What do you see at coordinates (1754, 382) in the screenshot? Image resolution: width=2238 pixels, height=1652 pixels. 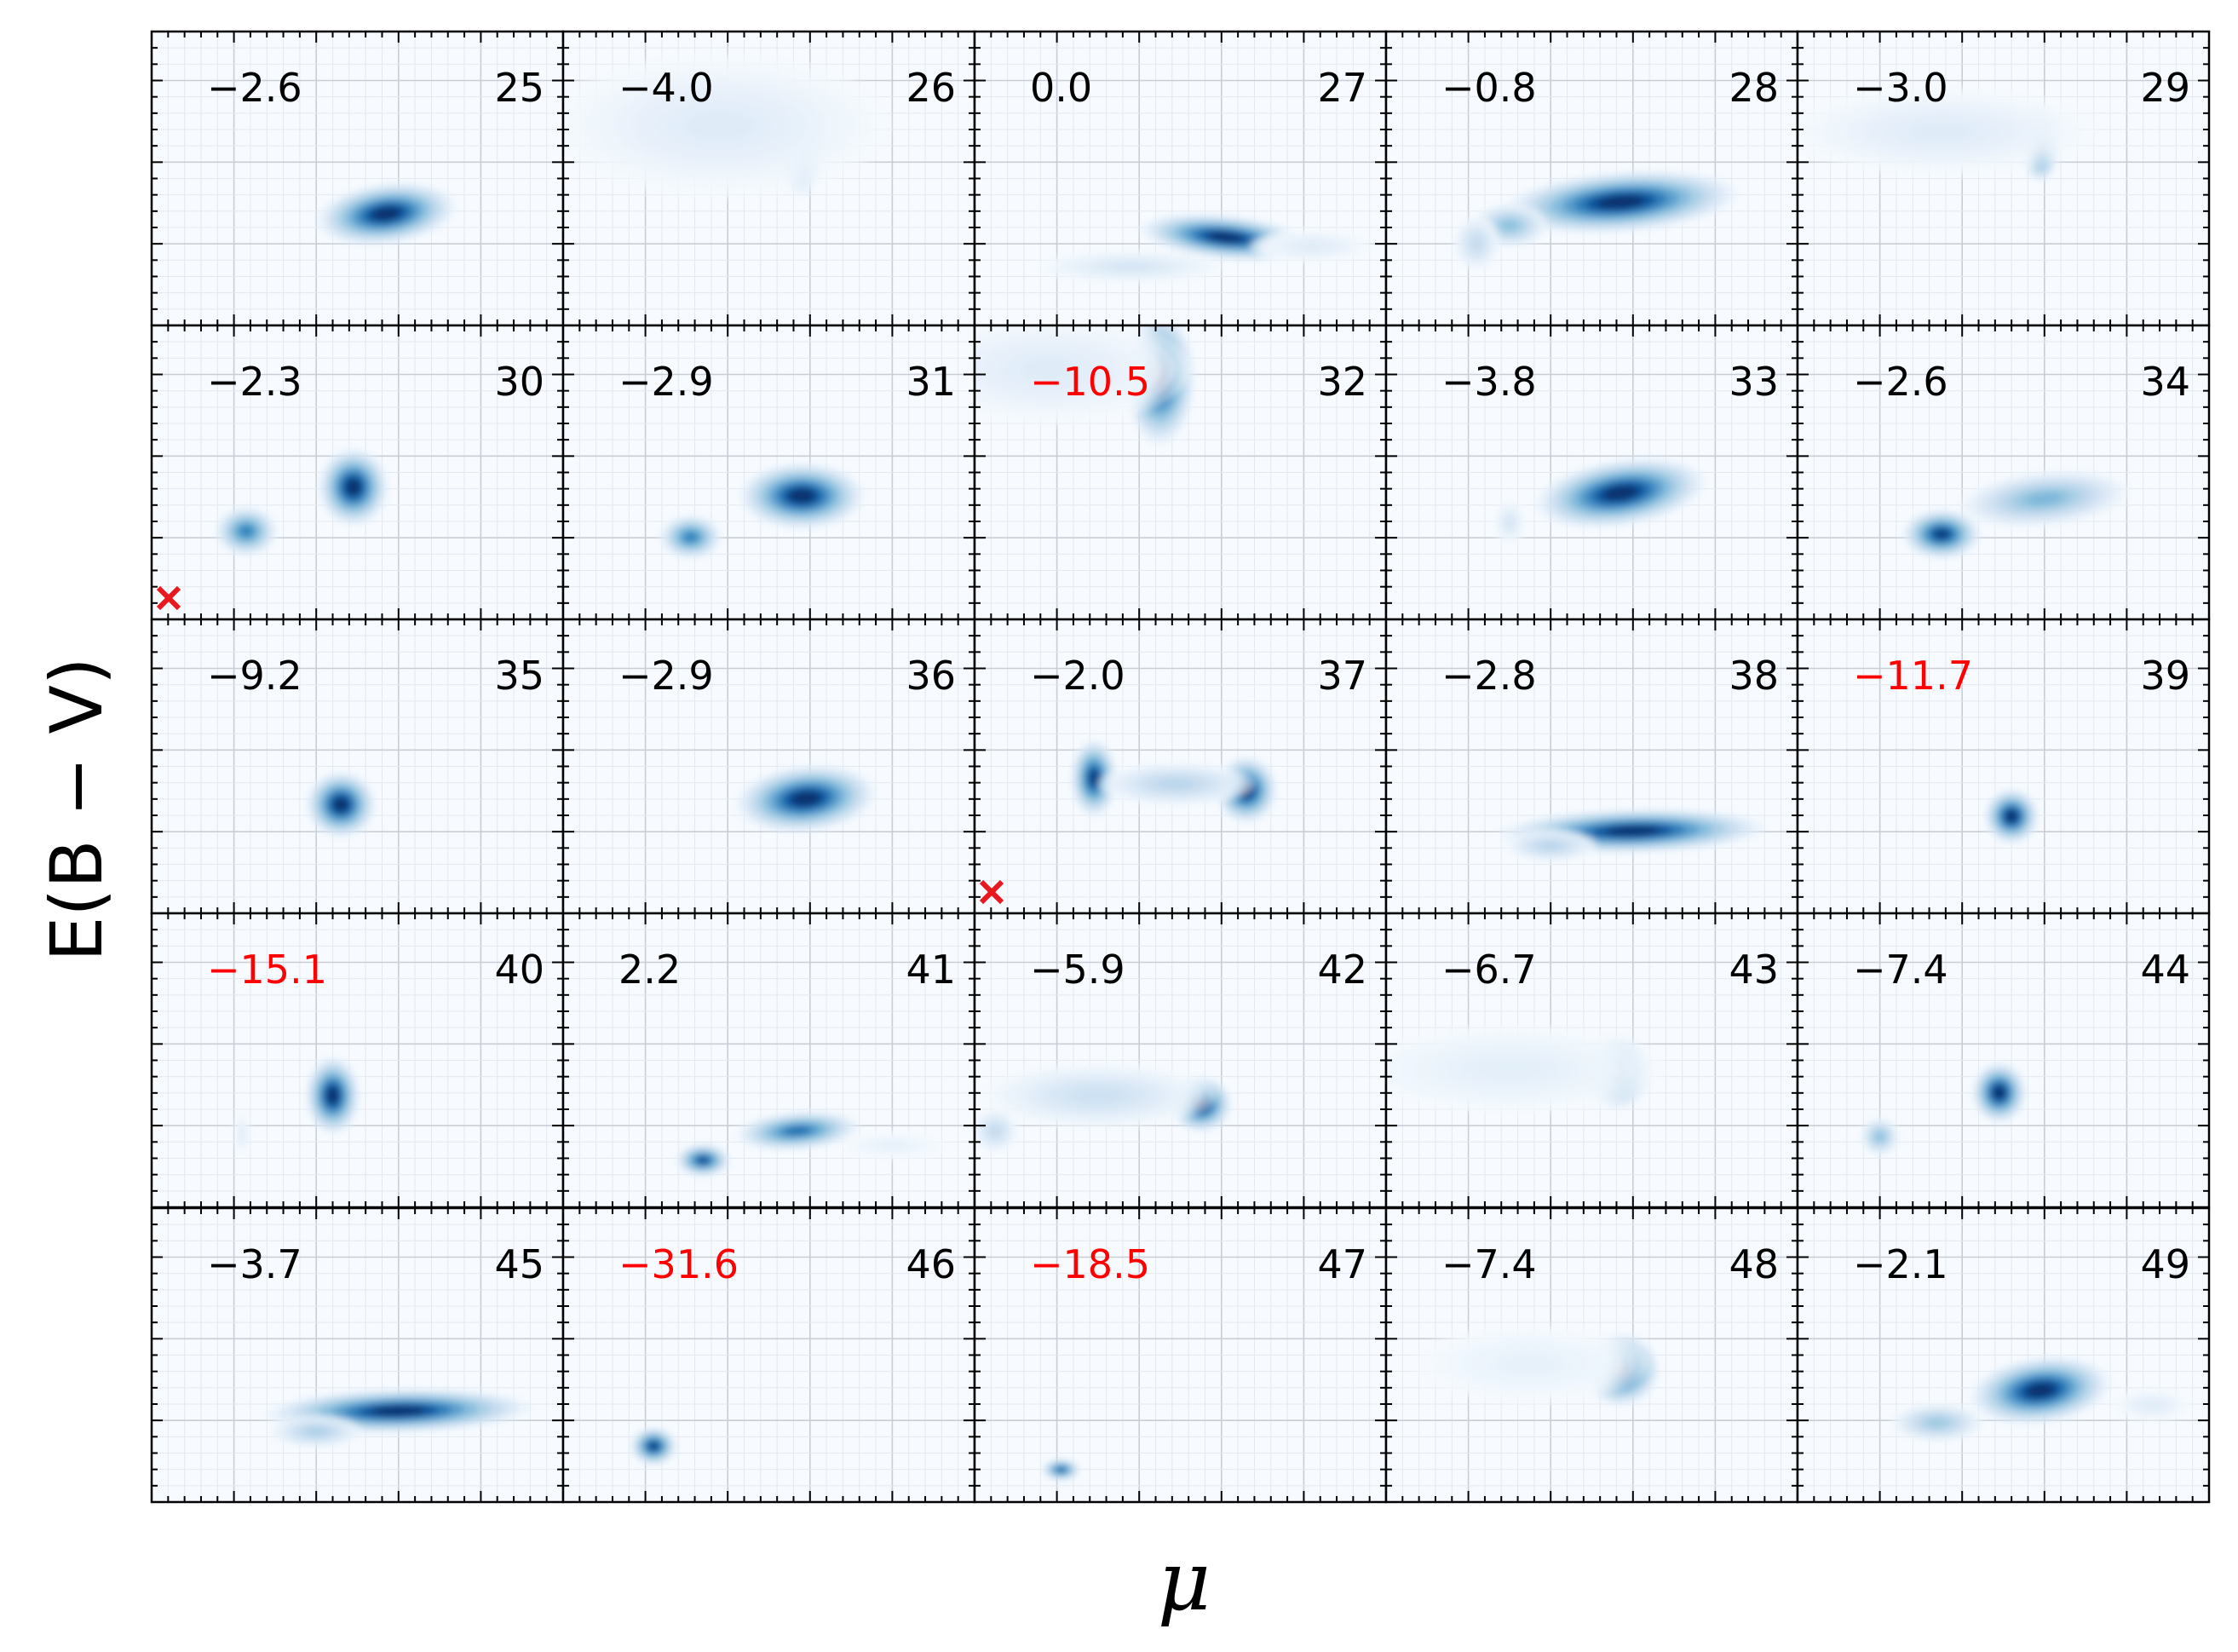 I see `panel-id-label: 33` at bounding box center [1754, 382].